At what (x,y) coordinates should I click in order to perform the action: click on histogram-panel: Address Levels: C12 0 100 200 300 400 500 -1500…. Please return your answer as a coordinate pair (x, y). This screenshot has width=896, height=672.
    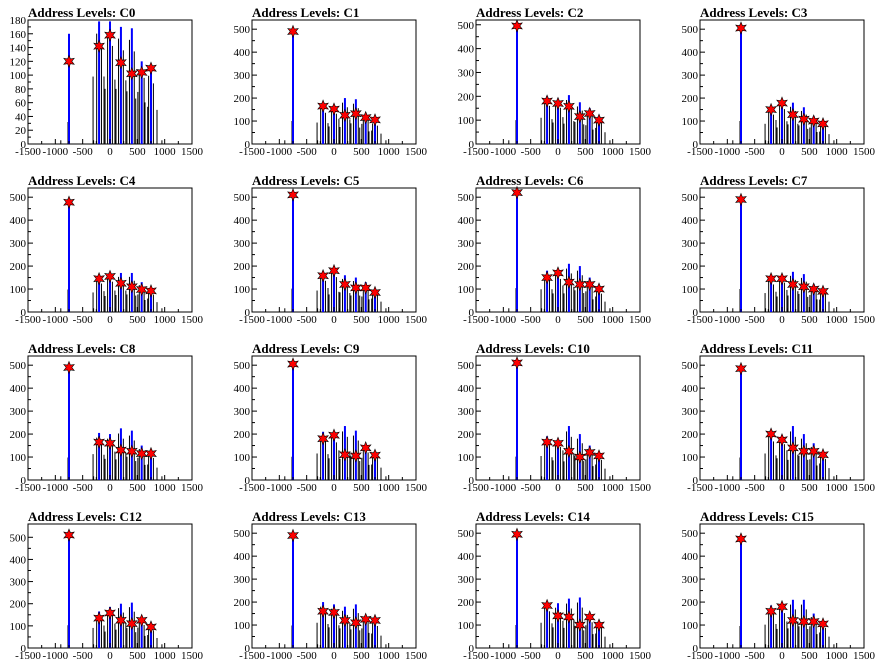
    Looking at the image, I should click on (112, 588).